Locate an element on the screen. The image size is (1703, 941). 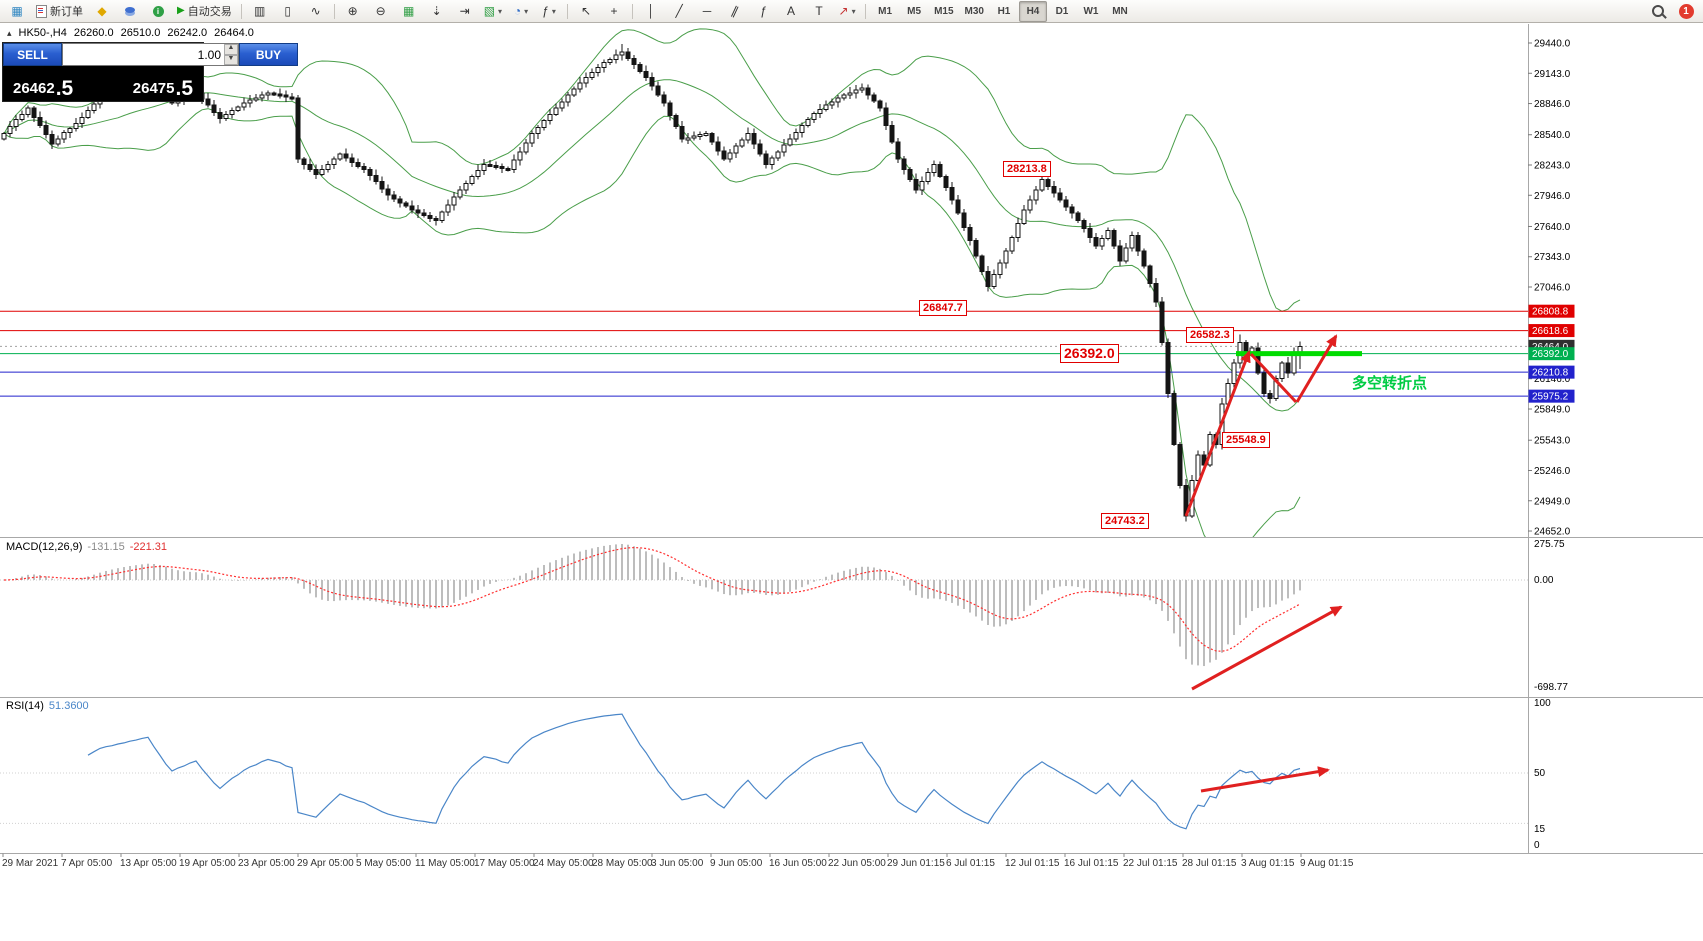
line-chart-button: ∿ is located at coordinates (316, 11).